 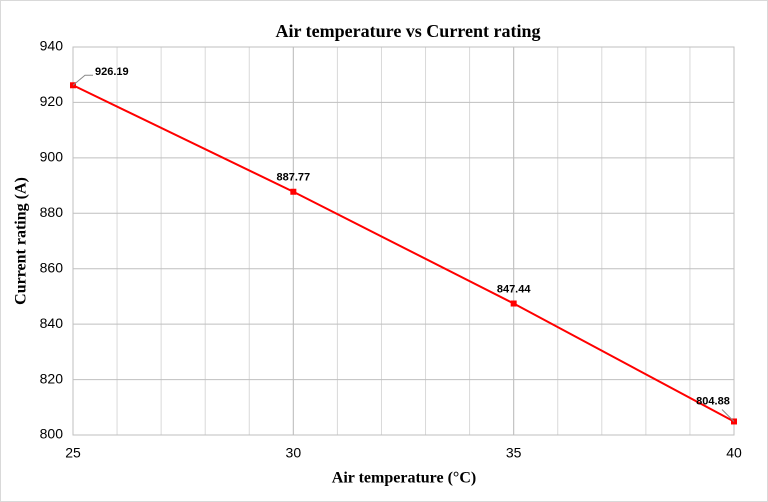 I want to click on x-tick-label: 25, so click(x=73, y=453).